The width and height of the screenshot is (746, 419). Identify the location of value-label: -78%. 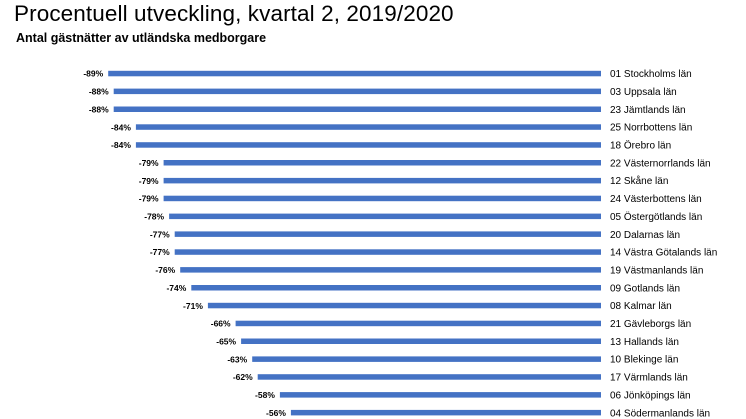
(154, 217).